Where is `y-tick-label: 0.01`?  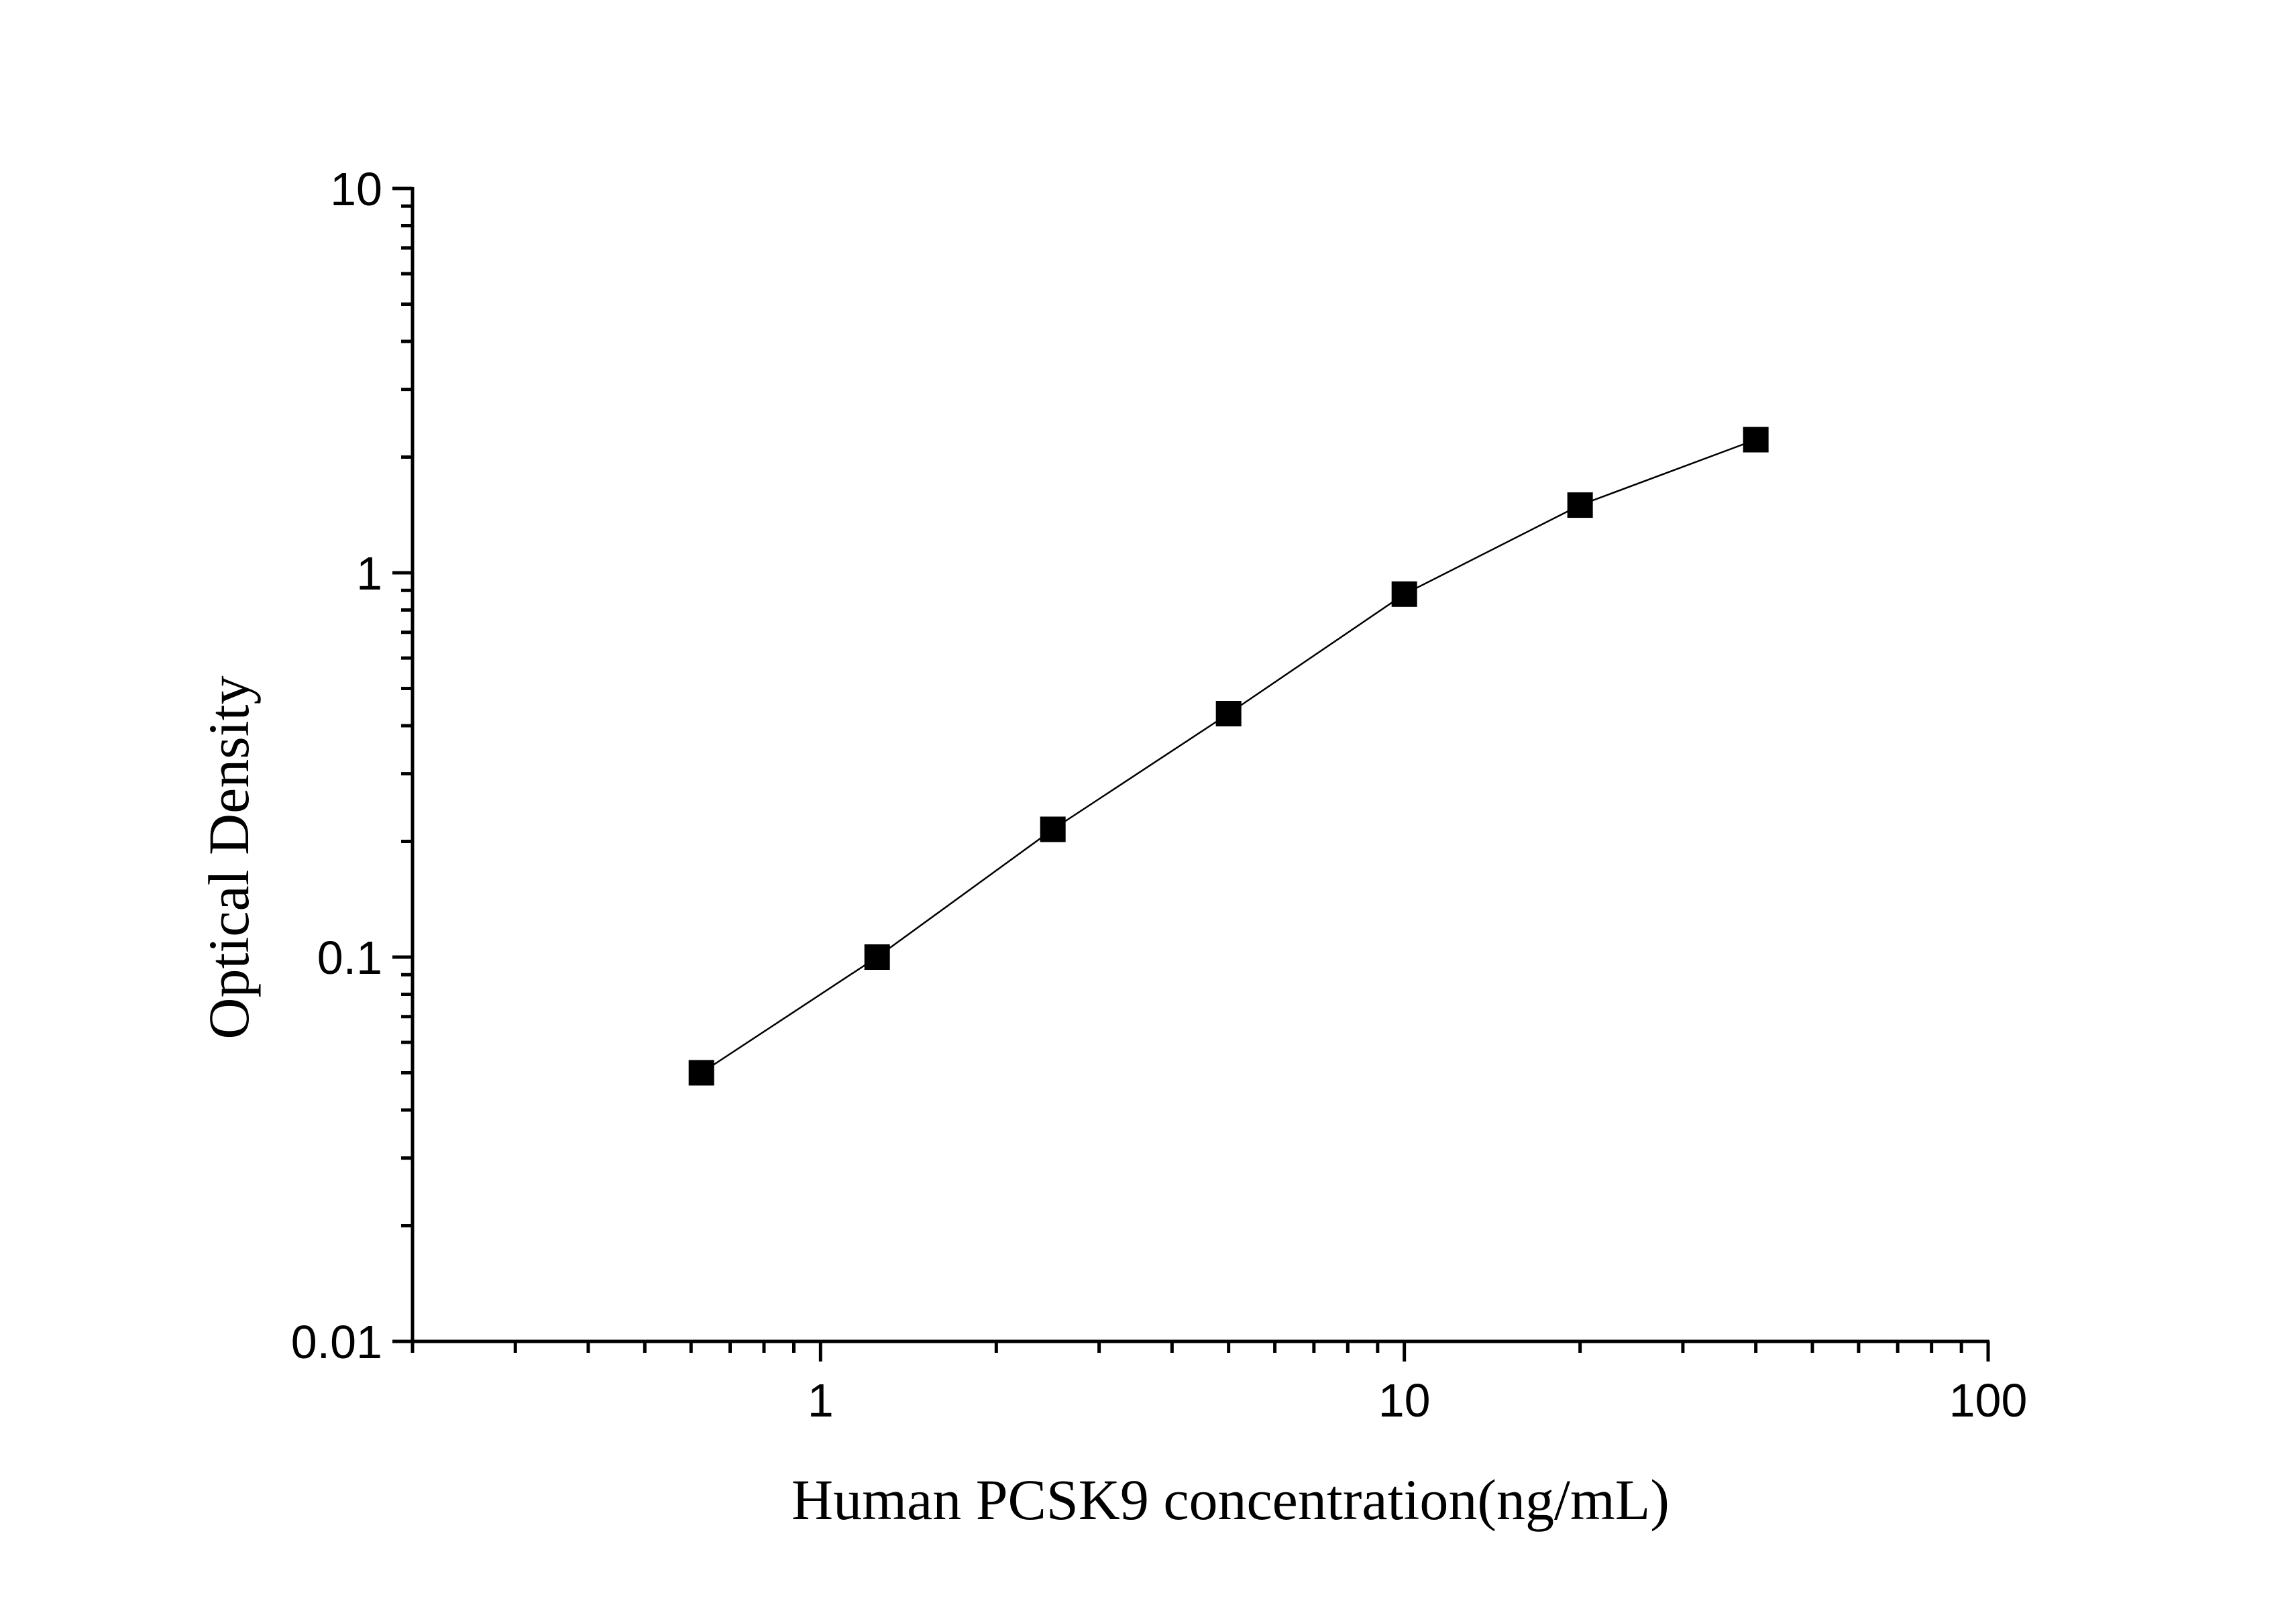 y-tick-label: 0.01 is located at coordinates (336, 1342).